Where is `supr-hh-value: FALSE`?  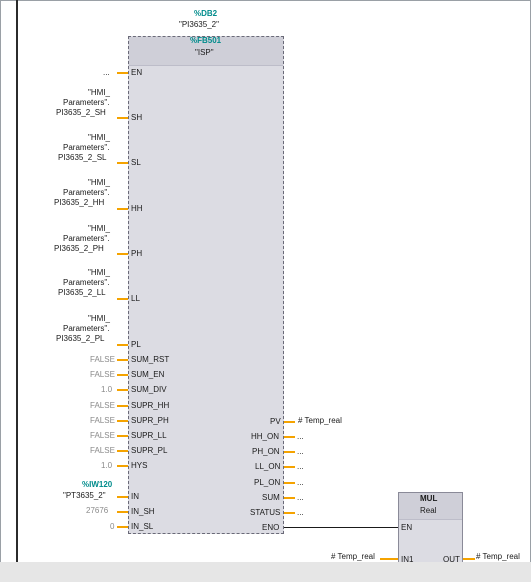 supr-hh-value: FALSE is located at coordinates (102, 405).